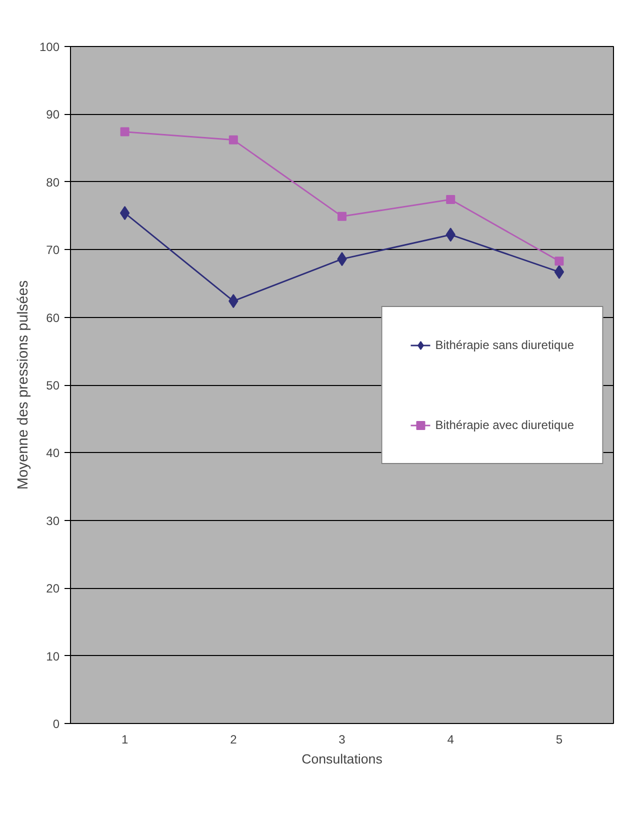 Image resolution: width=617 pixels, height=819 pixels. What do you see at coordinates (234, 739) in the screenshot?
I see `x-tick-label: 2` at bounding box center [234, 739].